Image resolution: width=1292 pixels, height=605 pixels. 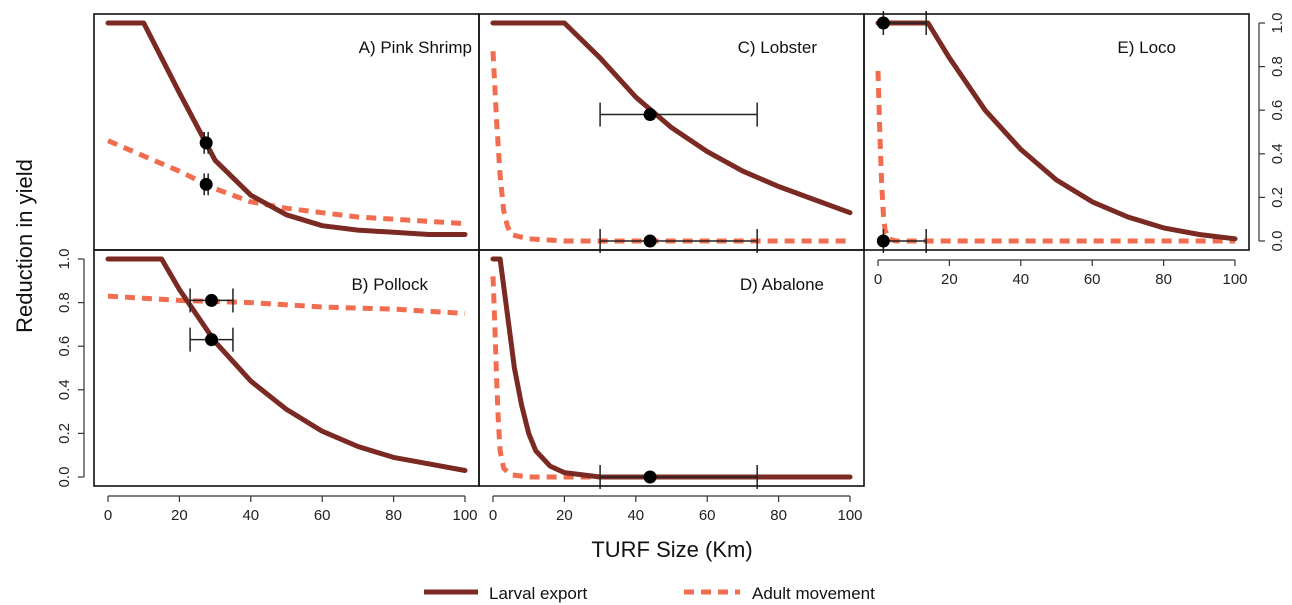 I want to click on x-axis-E-tick-label-1: 20, so click(x=949, y=279).